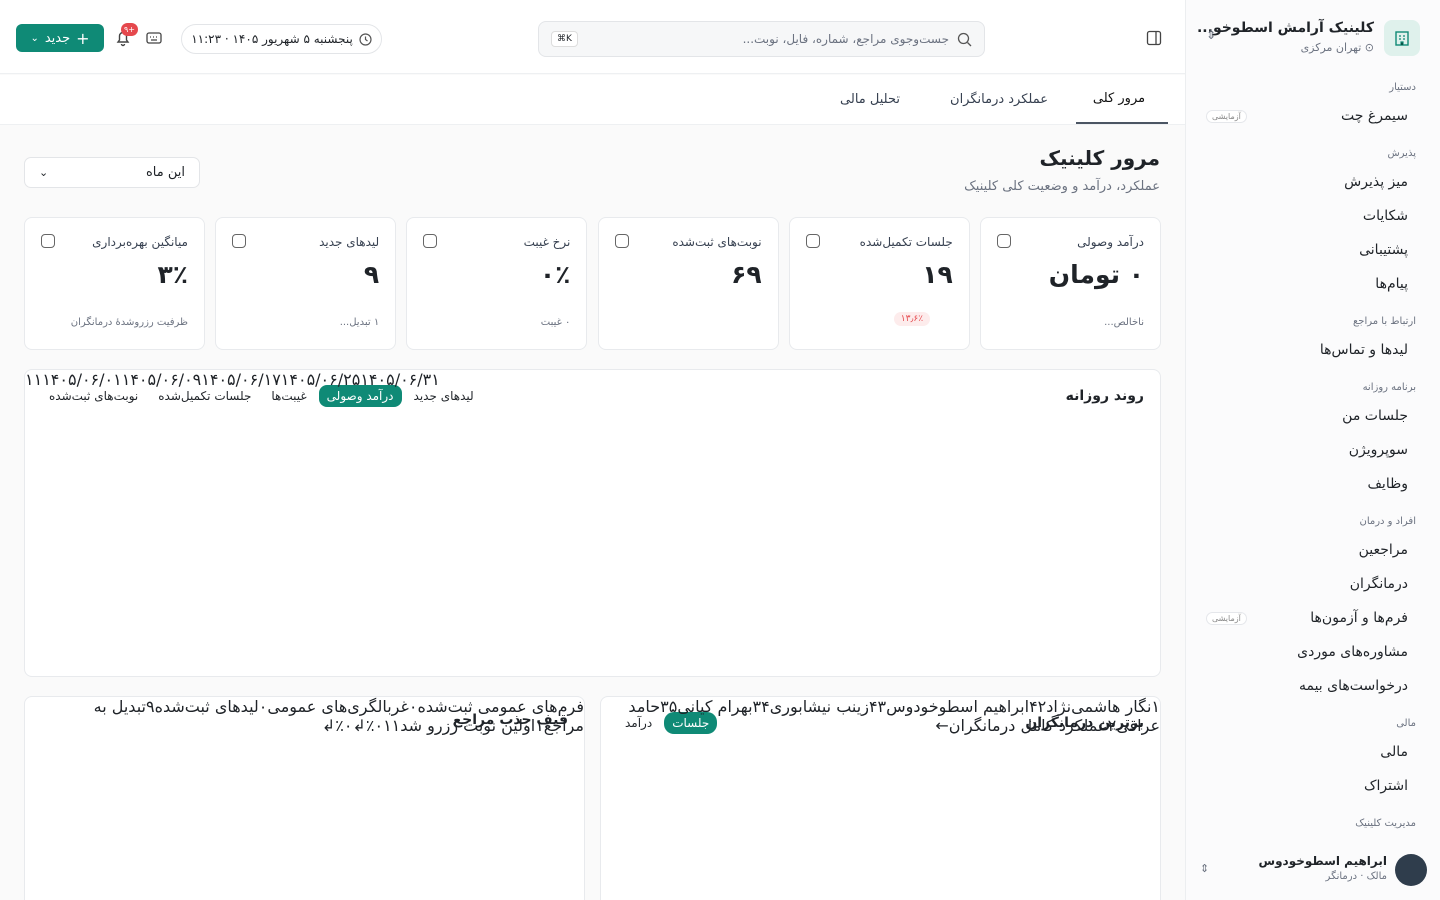 The height and width of the screenshot is (900, 1440). Describe the element at coordinates (1313, 584) in the screenshot. I see `nav-item: درمانگران` at that location.